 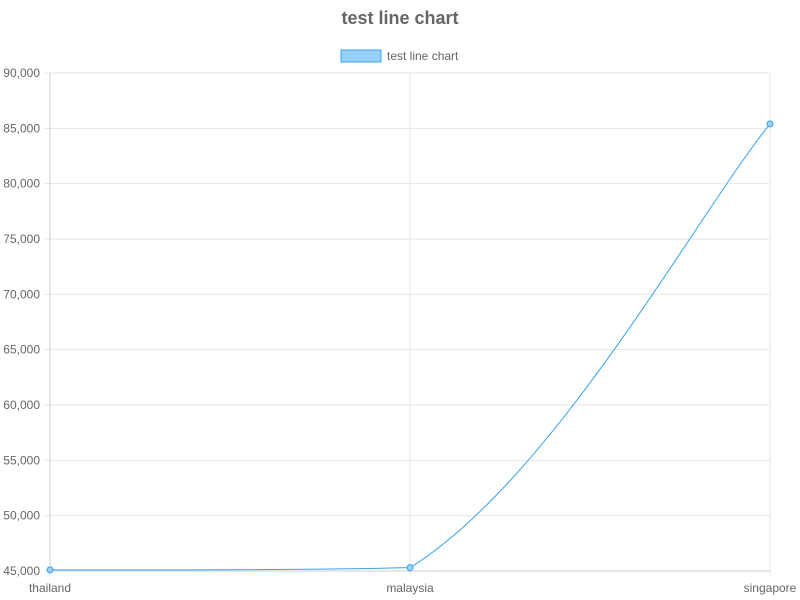 I want to click on y-tick-label: 85,000, so click(x=21, y=128).